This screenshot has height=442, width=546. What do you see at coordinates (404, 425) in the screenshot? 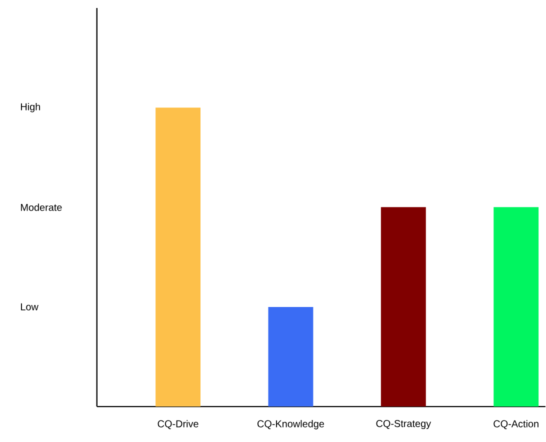
I see `x-tick-label: CQ-Strategy` at bounding box center [404, 425].